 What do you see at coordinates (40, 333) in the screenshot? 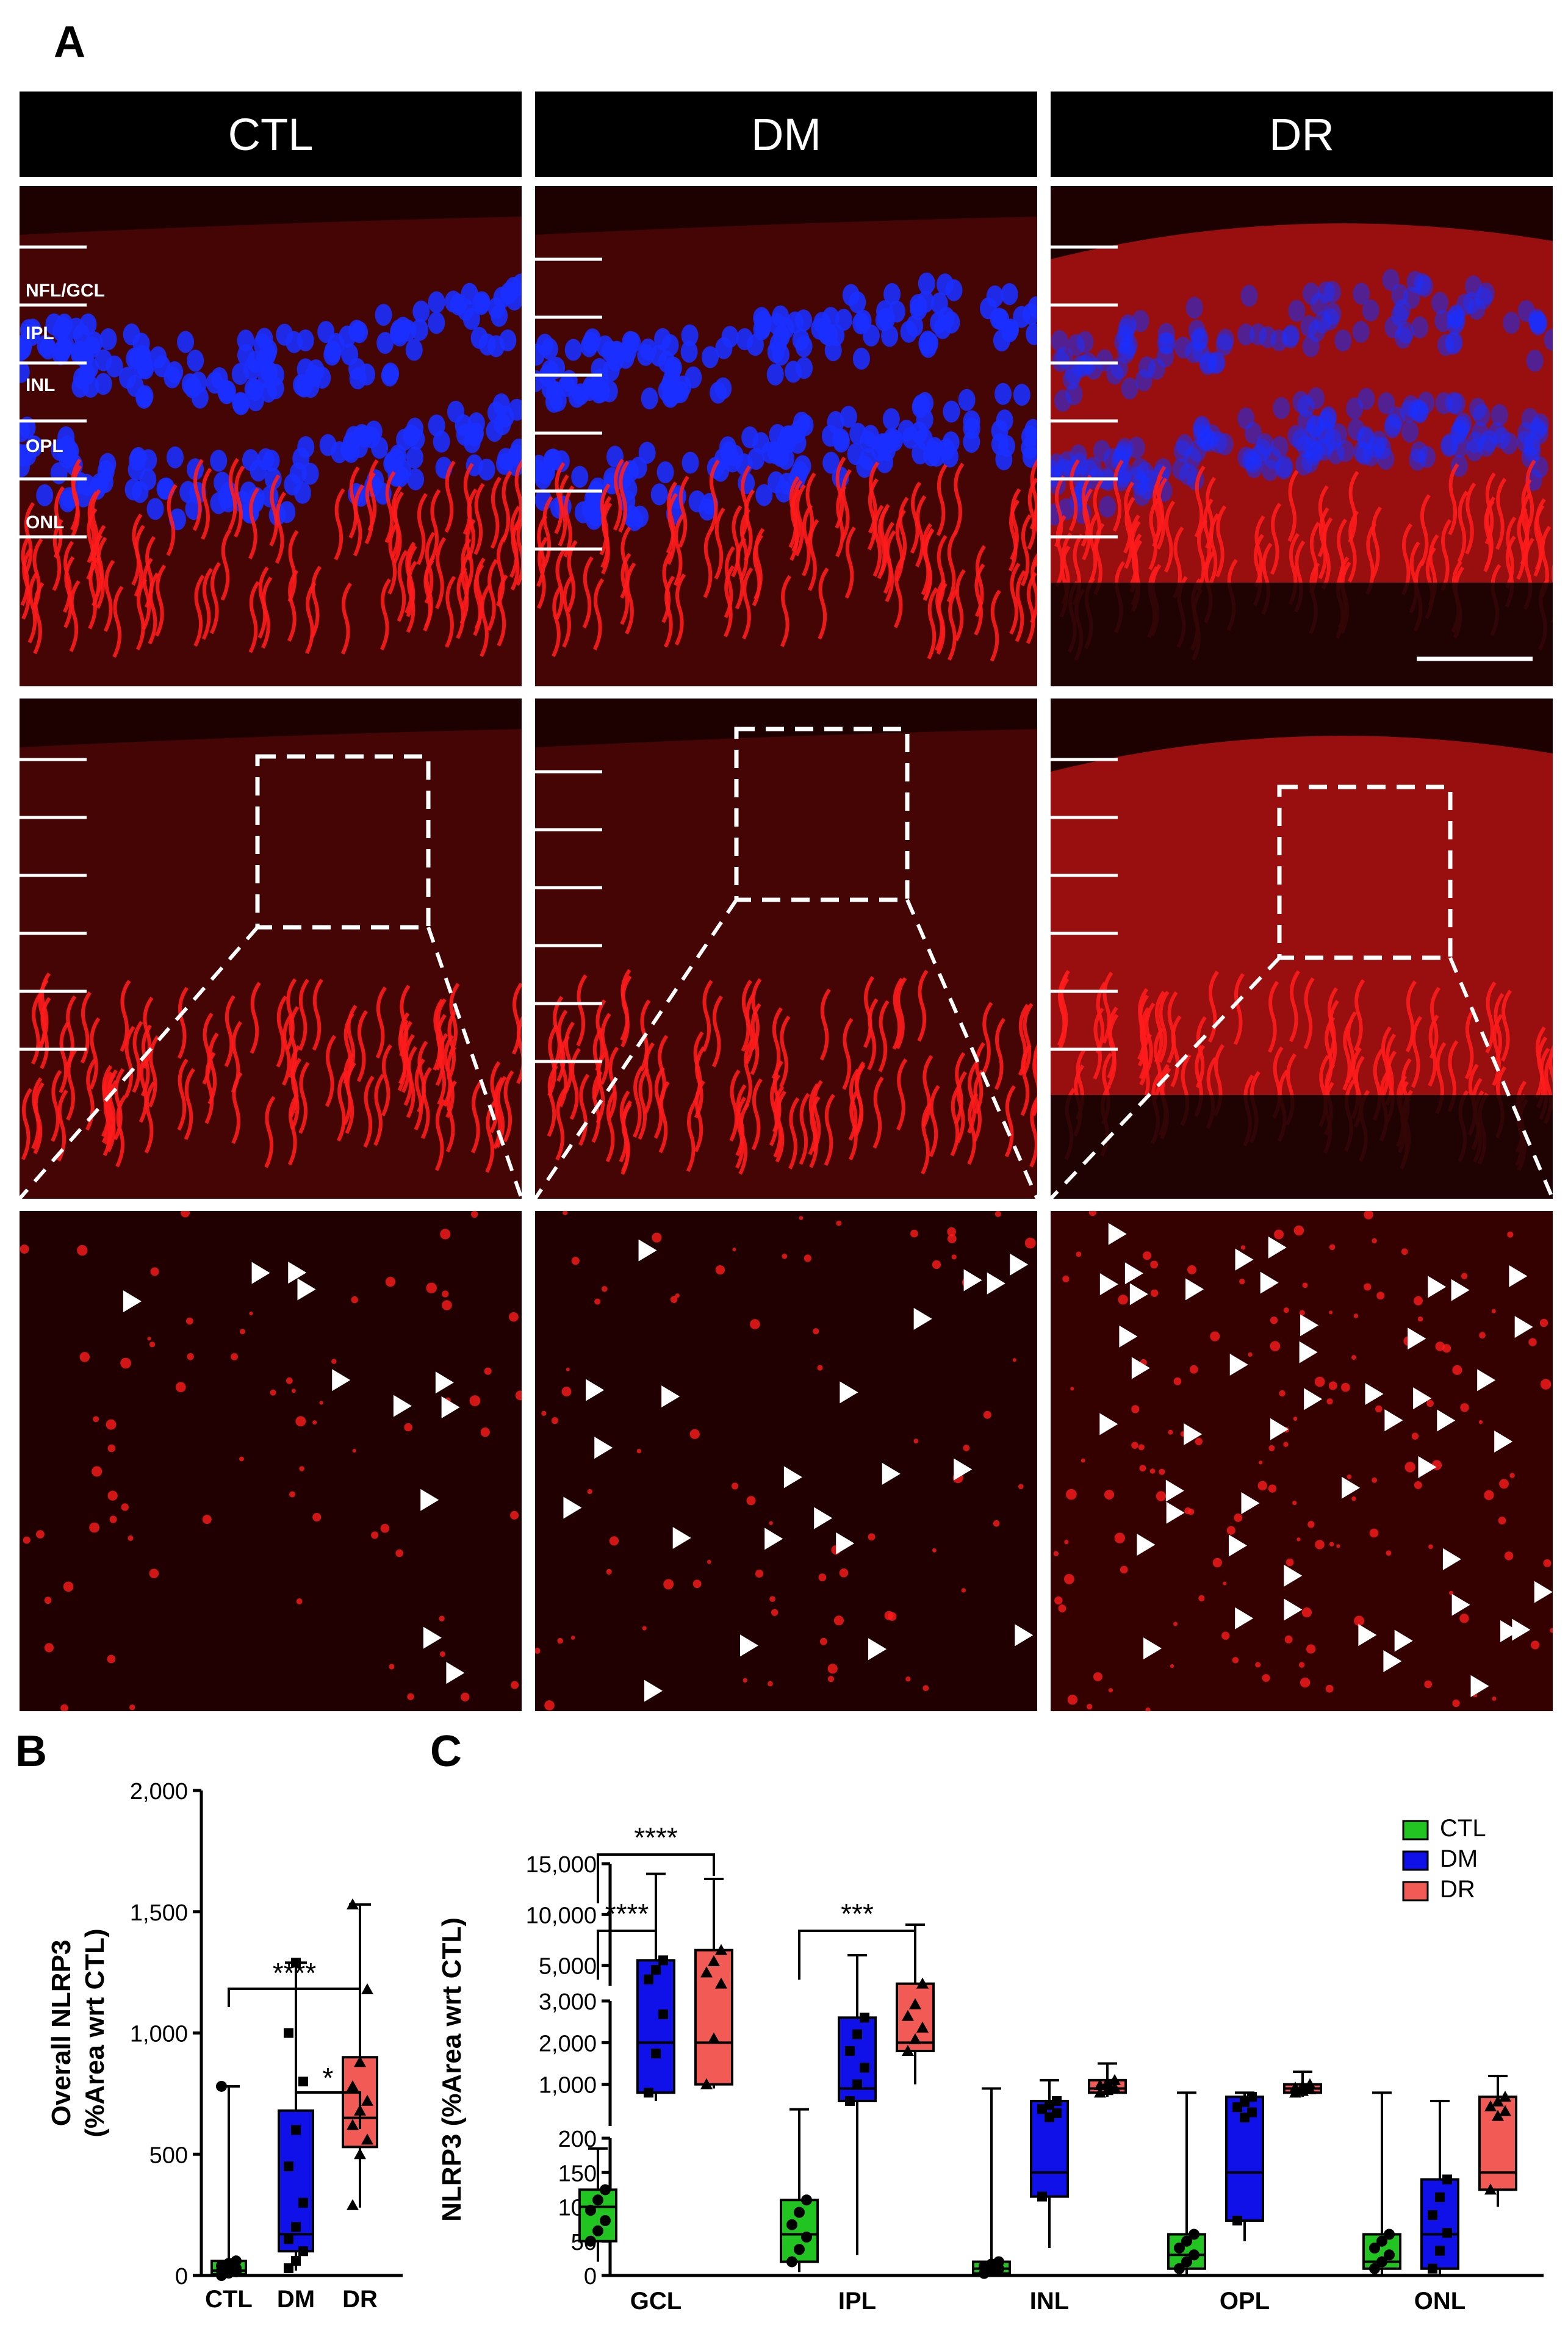
I see `layer-label-ipl: IPL` at bounding box center [40, 333].